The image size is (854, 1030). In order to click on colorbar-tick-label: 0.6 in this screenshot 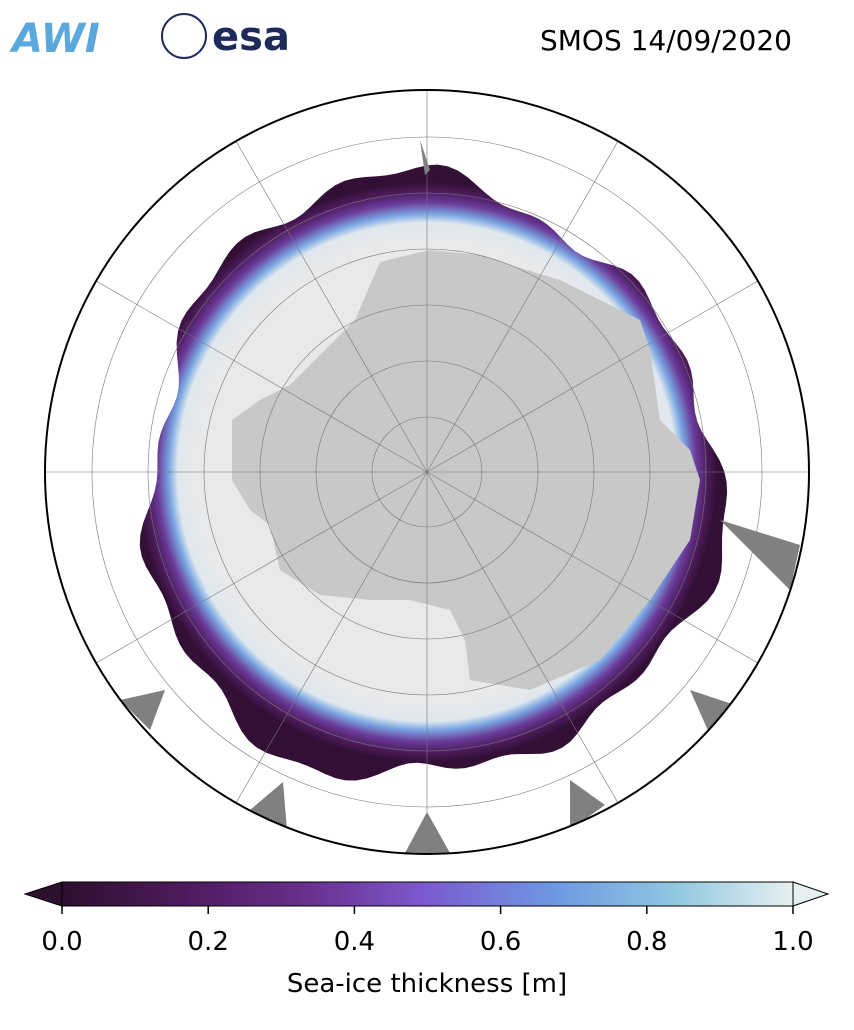, I will do `click(500, 942)`.